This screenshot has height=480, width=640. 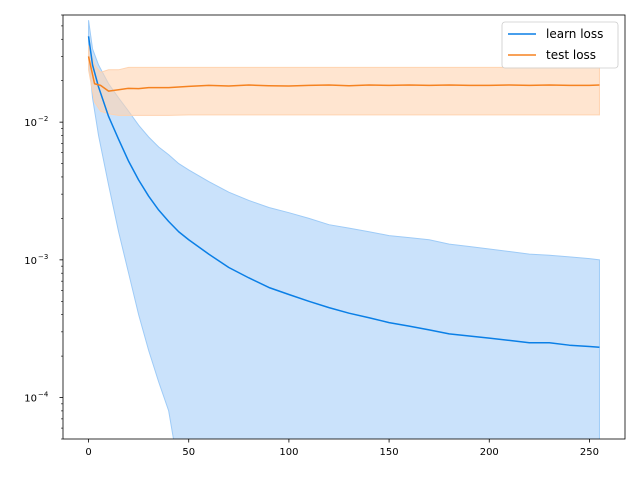 What do you see at coordinates (560, 45) in the screenshot?
I see `legend: learn loss test loss` at bounding box center [560, 45].